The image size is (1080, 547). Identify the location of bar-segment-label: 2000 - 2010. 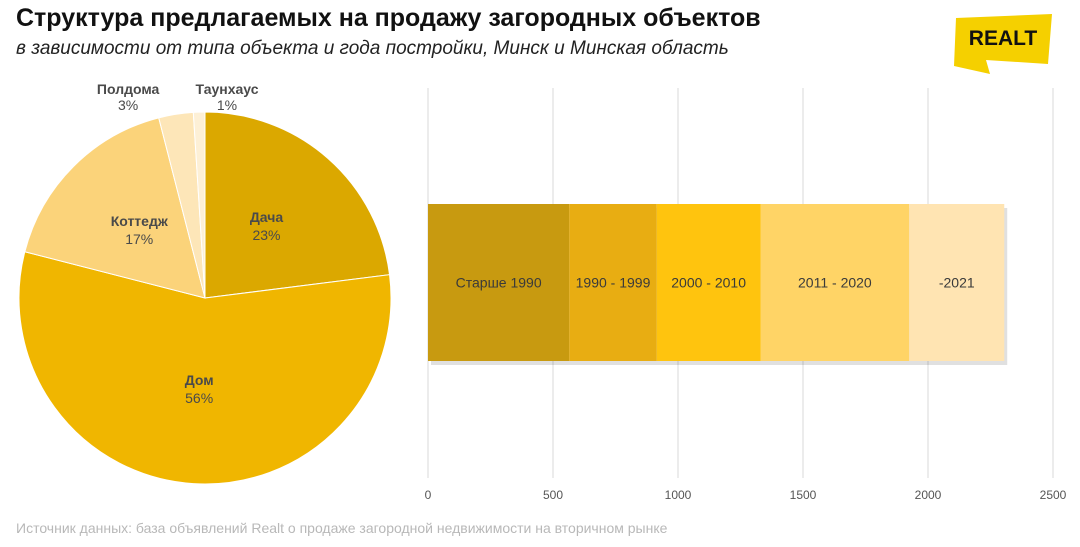
(708, 283).